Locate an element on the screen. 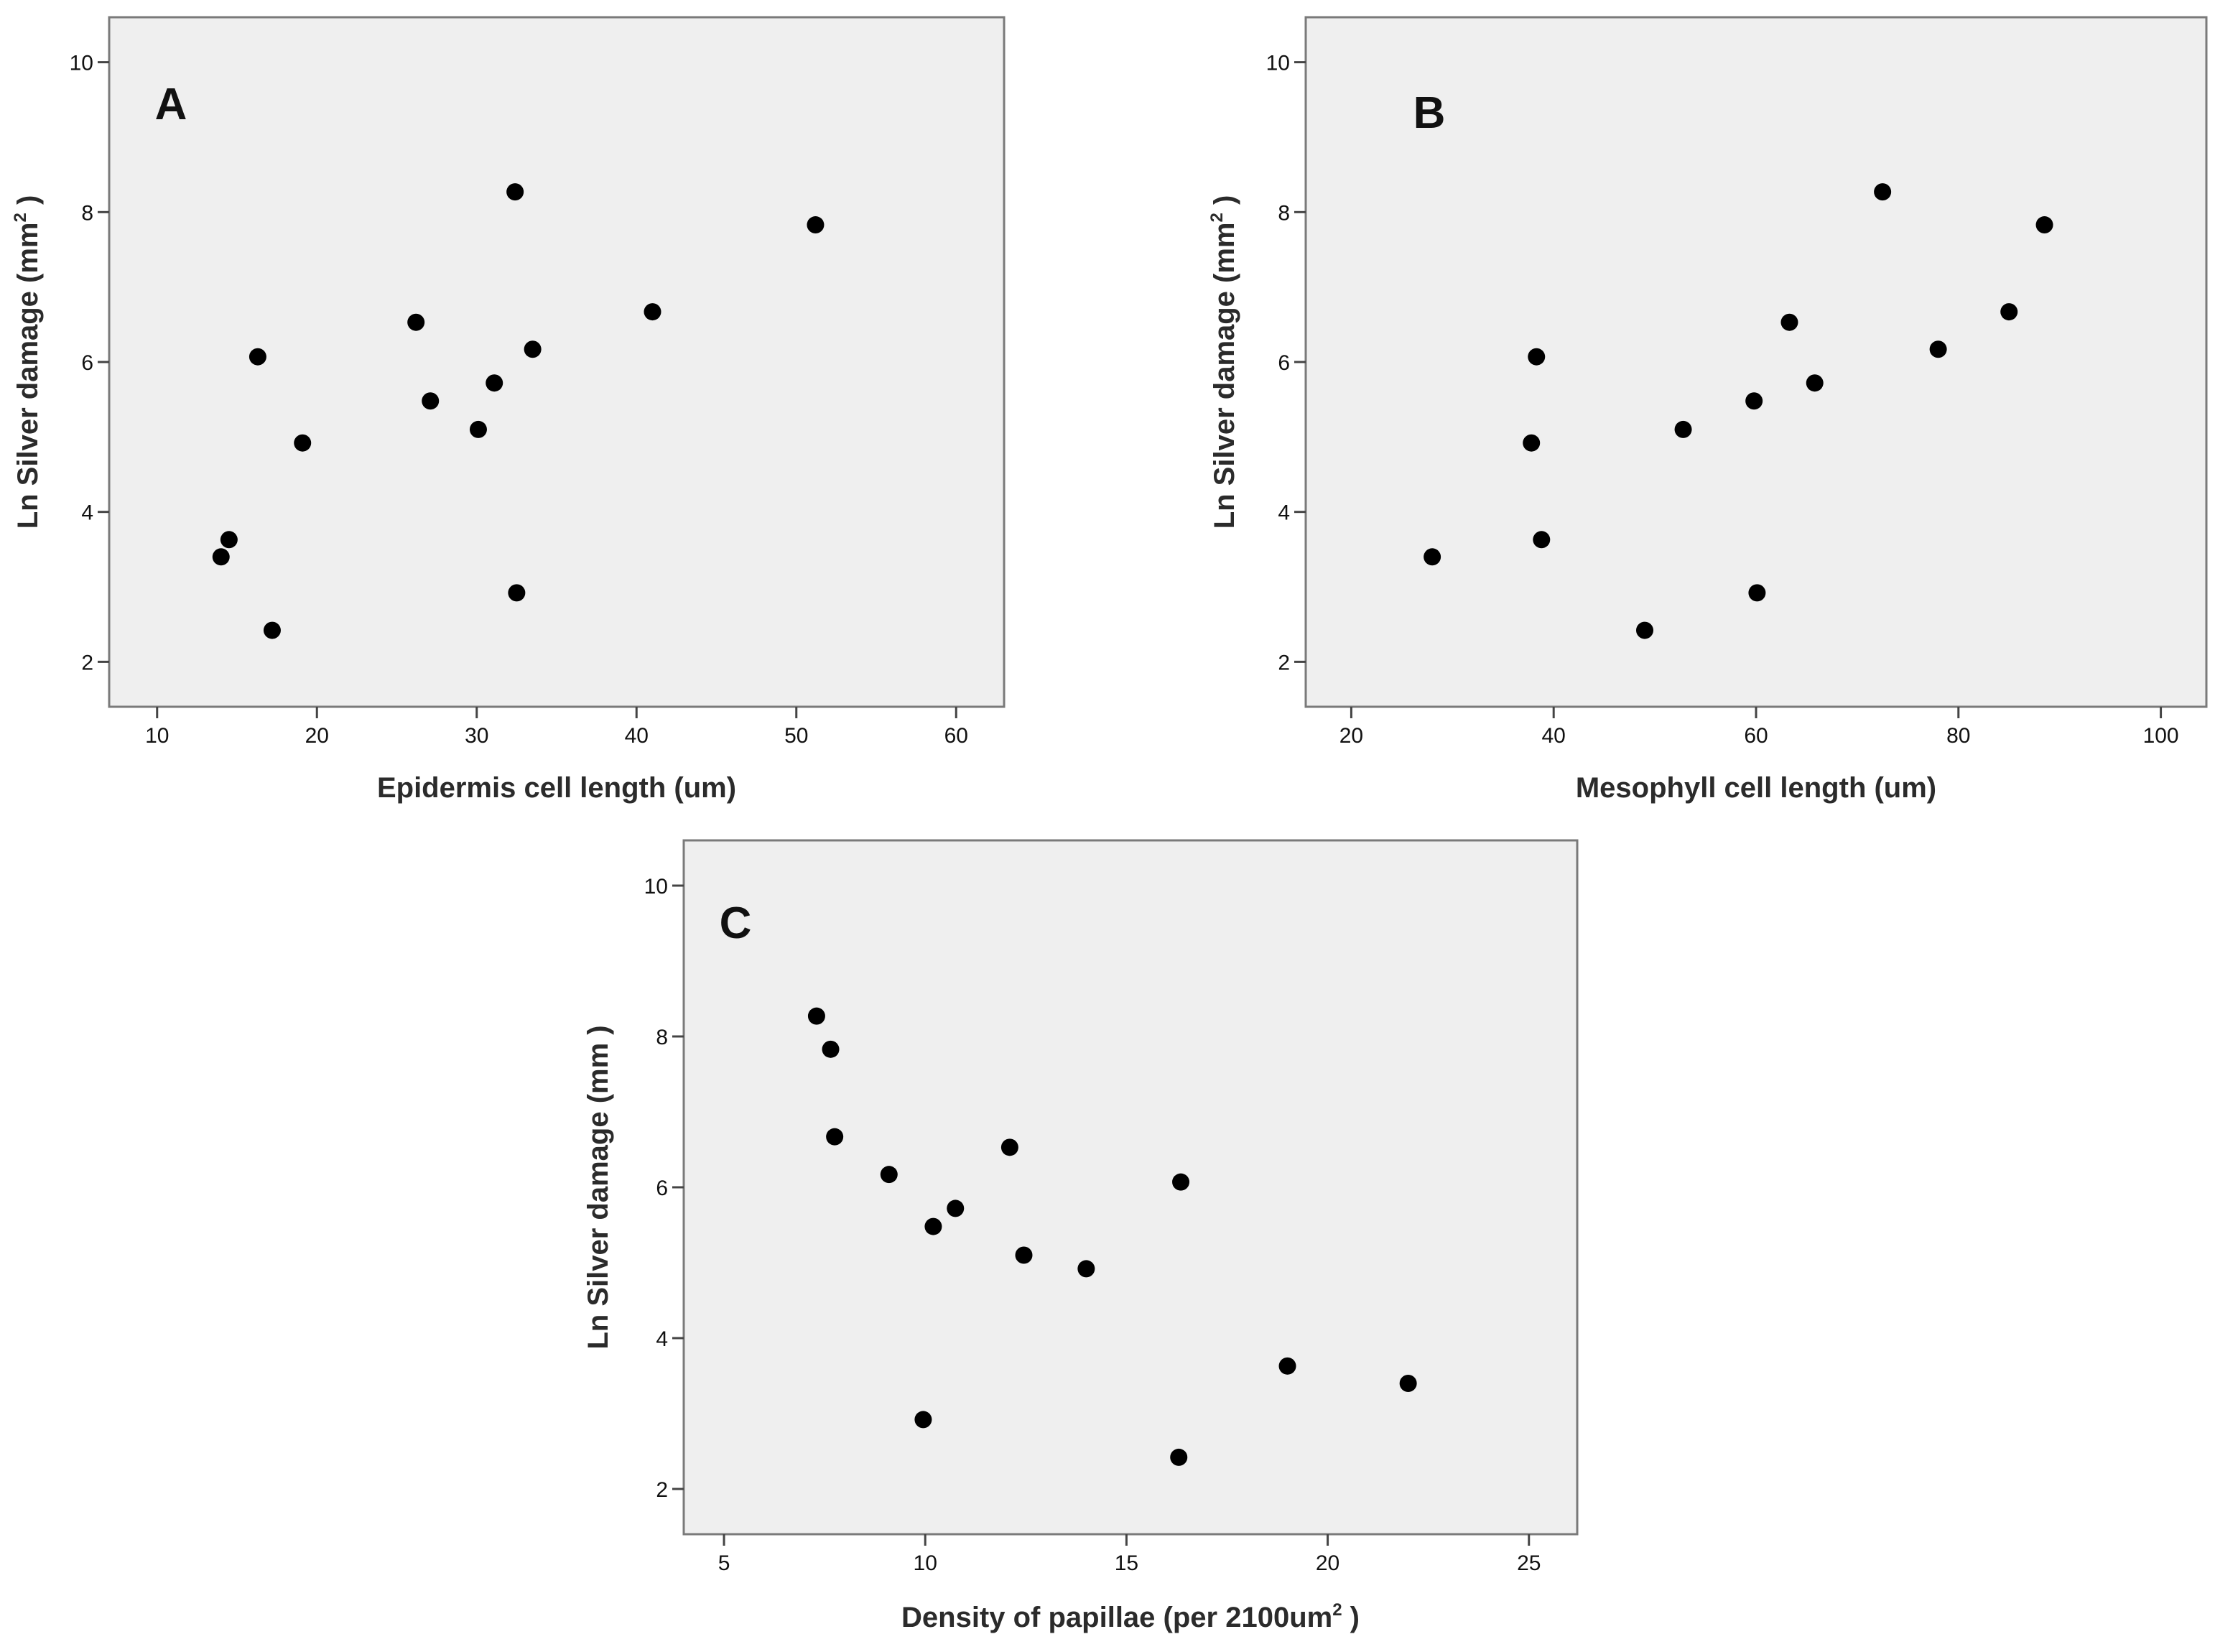 This screenshot has height=1652, width=2215. x-axis-title: Epidermis cell length (um) is located at coordinates (556, 788).